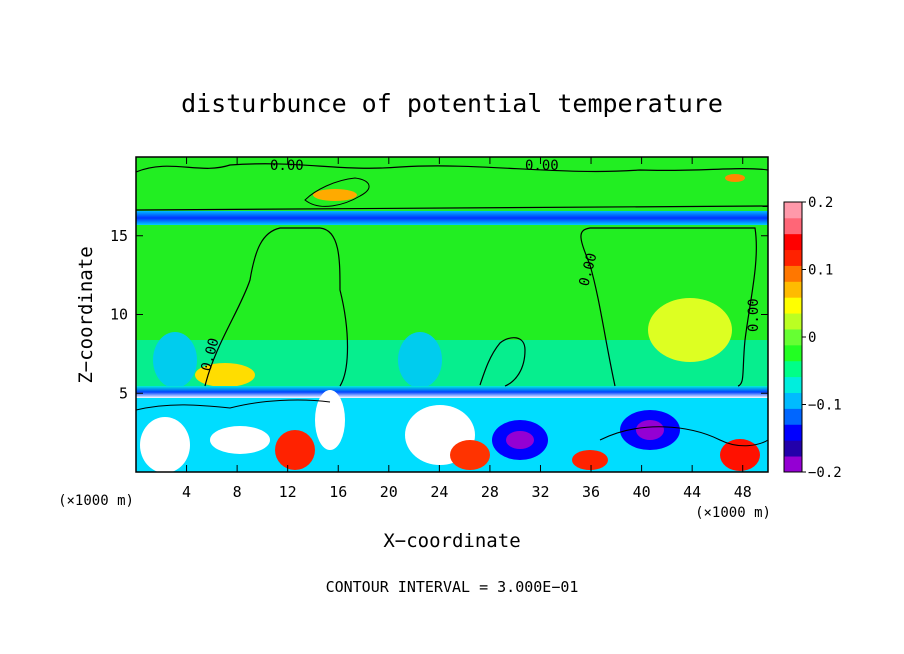 This screenshot has width=904, height=654. What do you see at coordinates (820, 203) in the screenshot?
I see `colorbar-tick-label: 0.2` at bounding box center [820, 203].